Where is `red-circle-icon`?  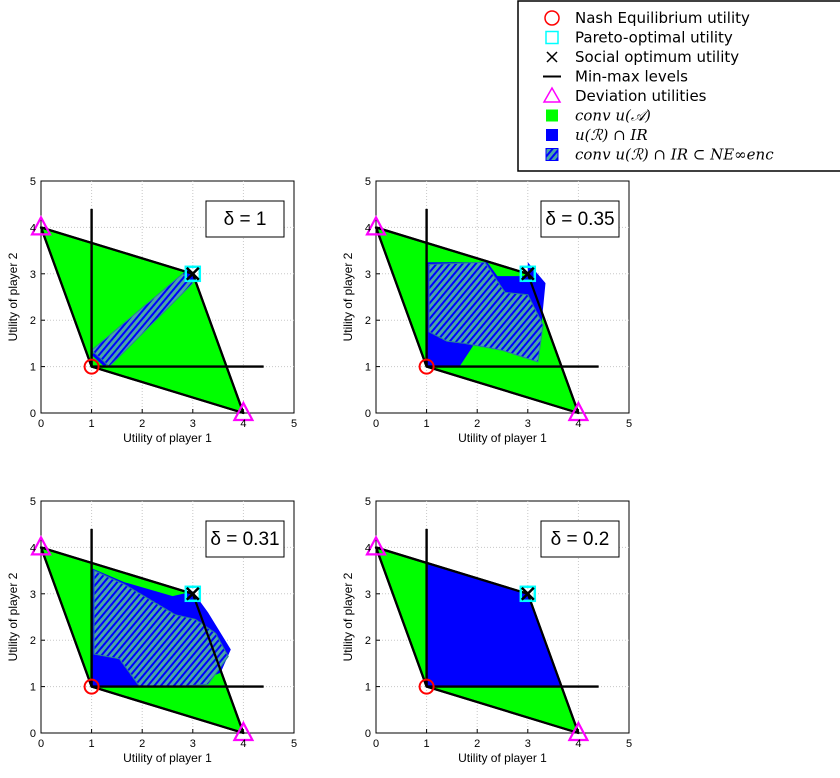 red-circle-icon is located at coordinates (552, 18).